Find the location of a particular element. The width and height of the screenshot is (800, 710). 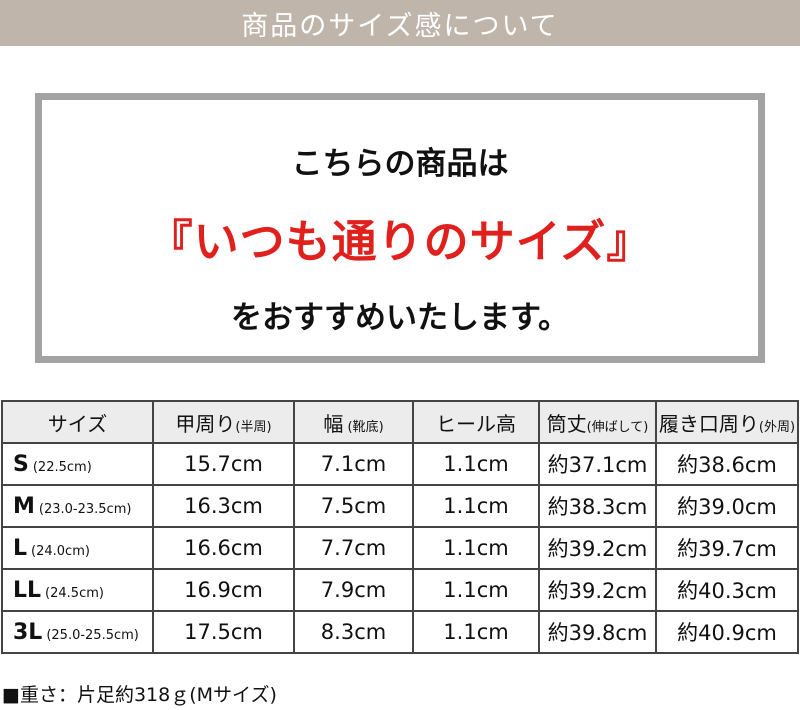

size-cell: S (22.5cm) is located at coordinates (77, 464).